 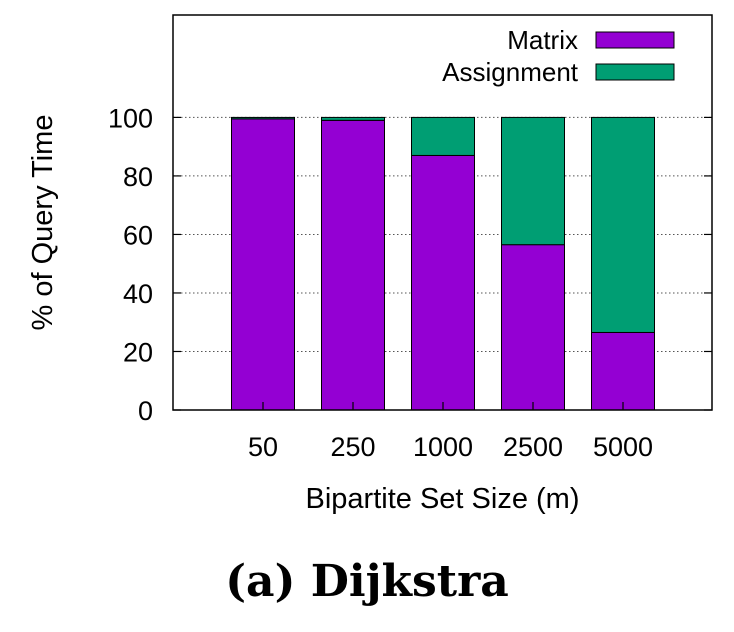 I want to click on legend-swatch-matrix, so click(x=635, y=40).